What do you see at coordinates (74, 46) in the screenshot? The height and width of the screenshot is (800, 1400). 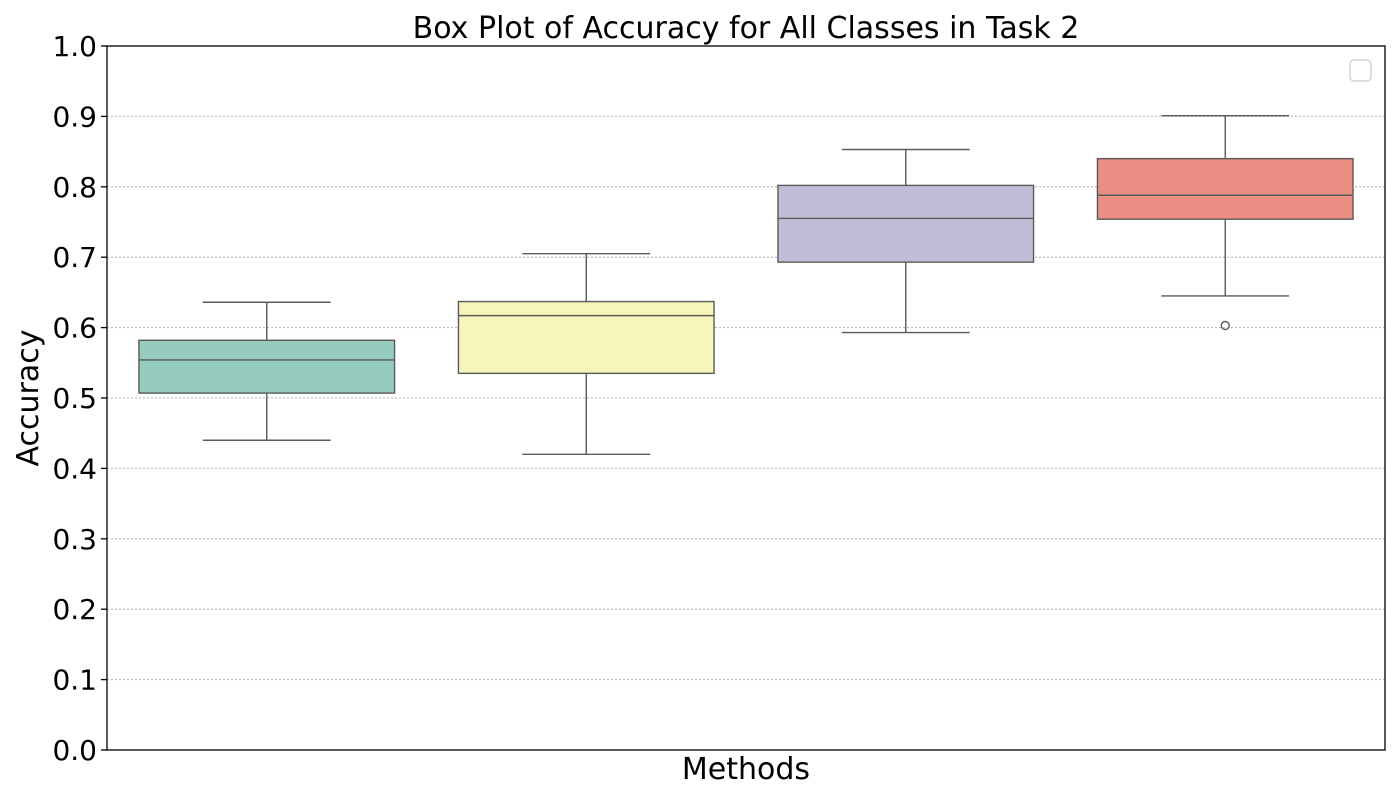 I see `y-tick-label: 1.0` at bounding box center [74, 46].